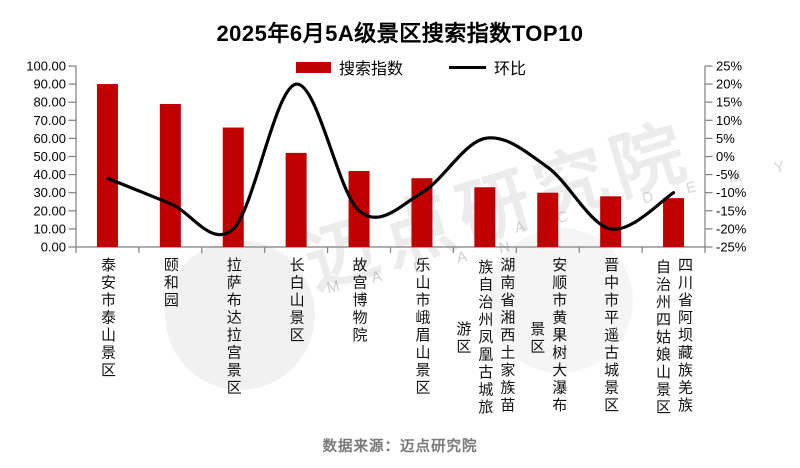  Describe the element at coordinates (411, 67) in the screenshot. I see `legend: 搜索指数 环比` at that location.